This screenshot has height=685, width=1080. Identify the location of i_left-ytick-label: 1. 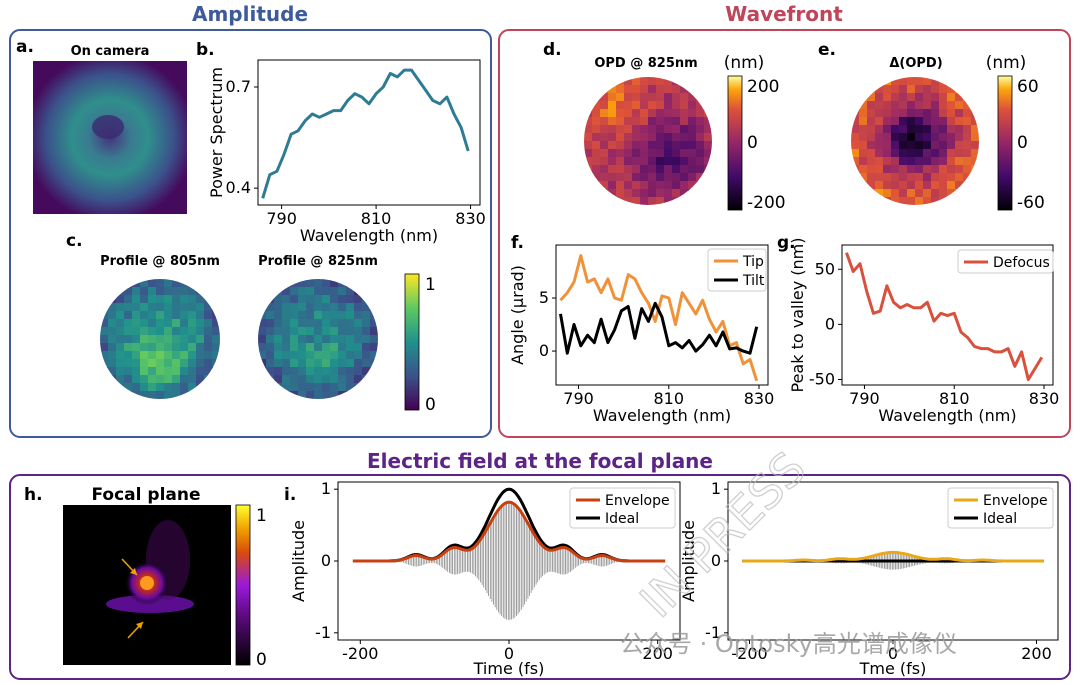
(326, 488).